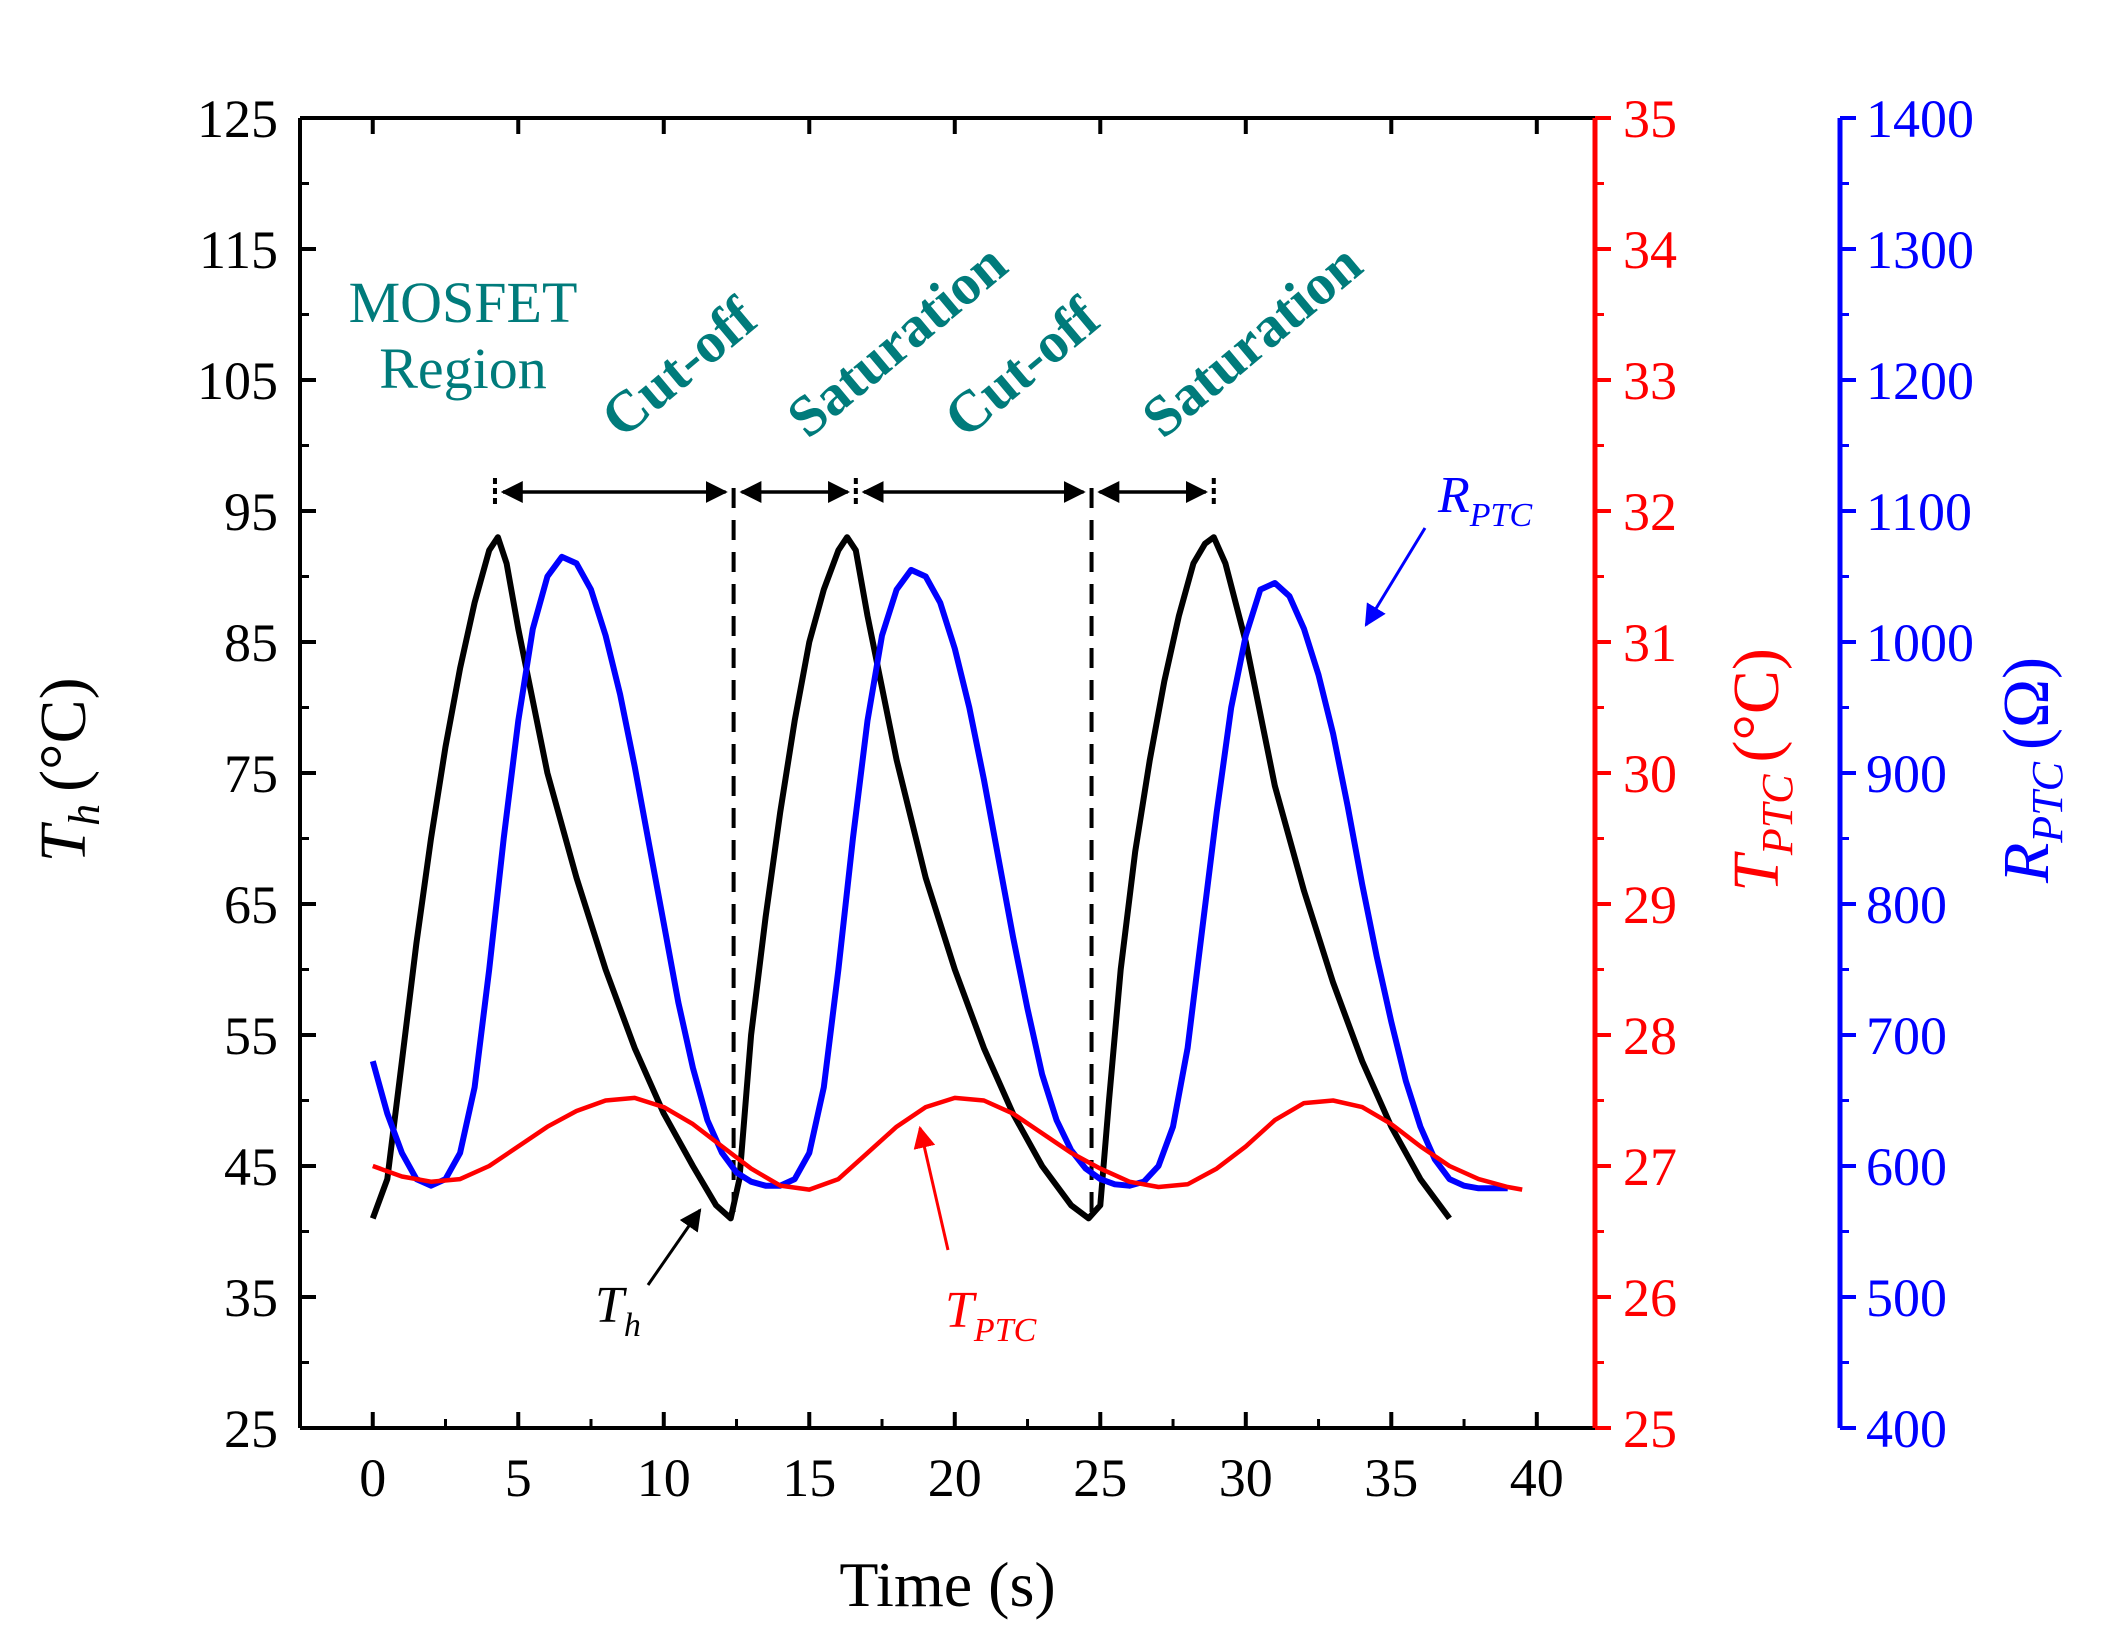  I want to click on left-tick-label: 115, so click(238, 250).